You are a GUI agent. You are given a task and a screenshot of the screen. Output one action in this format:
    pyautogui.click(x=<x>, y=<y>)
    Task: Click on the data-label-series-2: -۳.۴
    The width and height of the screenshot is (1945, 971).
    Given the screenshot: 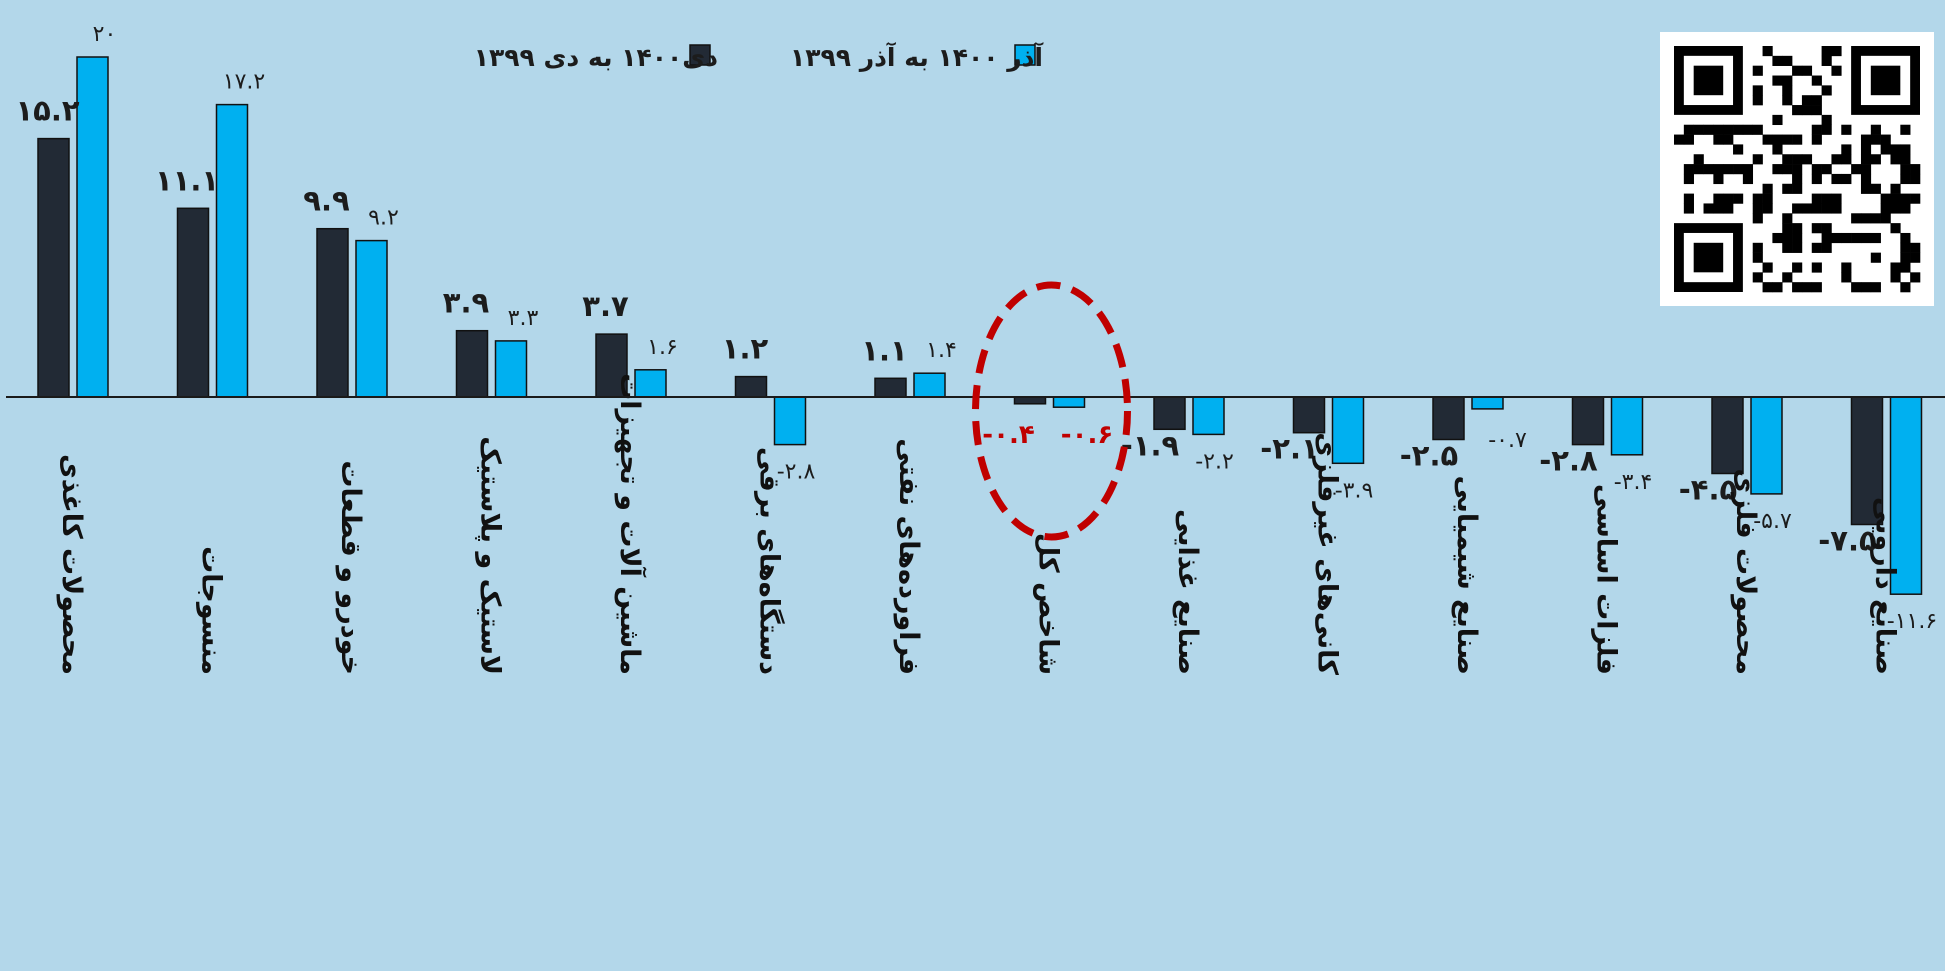 What is the action you would take?
    pyautogui.click(x=1633, y=482)
    